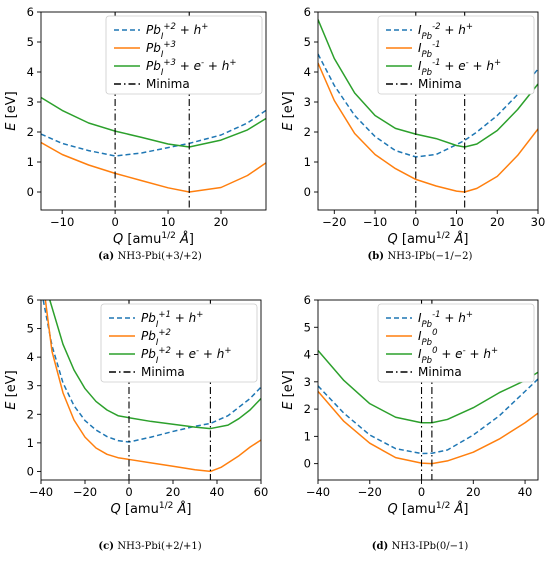  Describe the element at coordinates (459, 68) in the screenshot. I see `legend-label: IPb-1 + e- + h+` at that location.